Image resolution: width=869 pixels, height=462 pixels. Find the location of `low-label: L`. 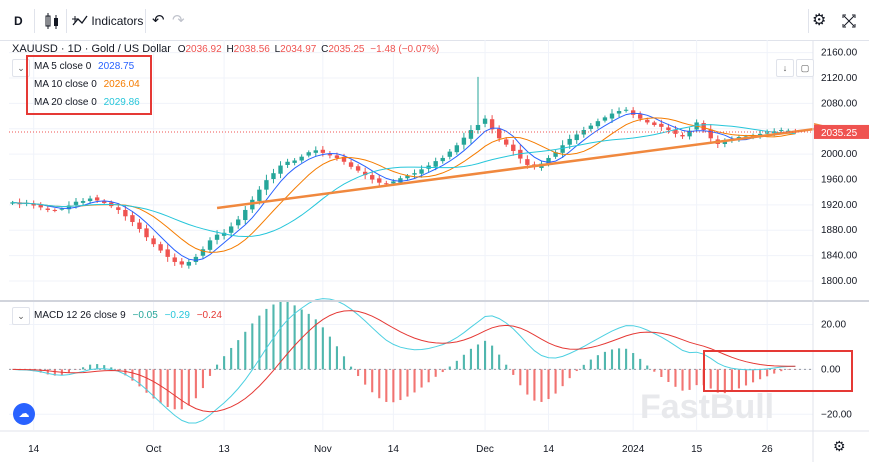

low-label: L is located at coordinates (277, 49).